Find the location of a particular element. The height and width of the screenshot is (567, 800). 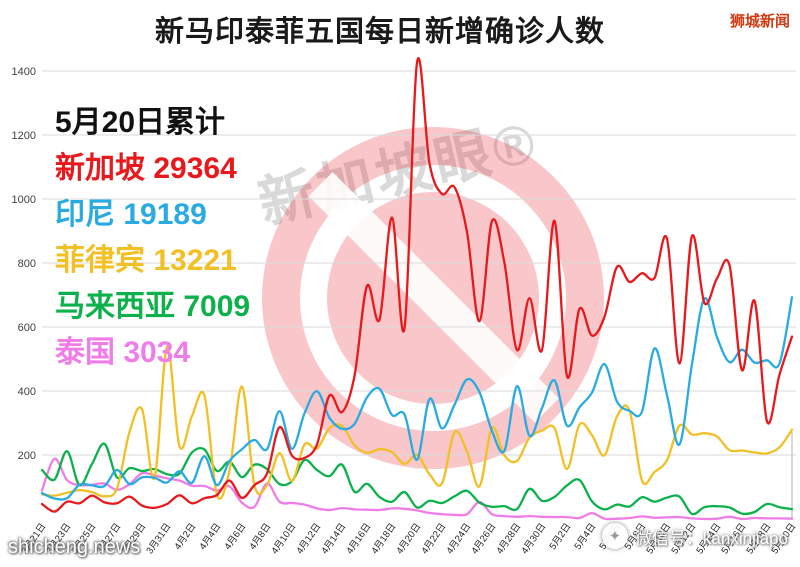

legend-item-indonesia: 印尼 19189 is located at coordinates (152, 215).